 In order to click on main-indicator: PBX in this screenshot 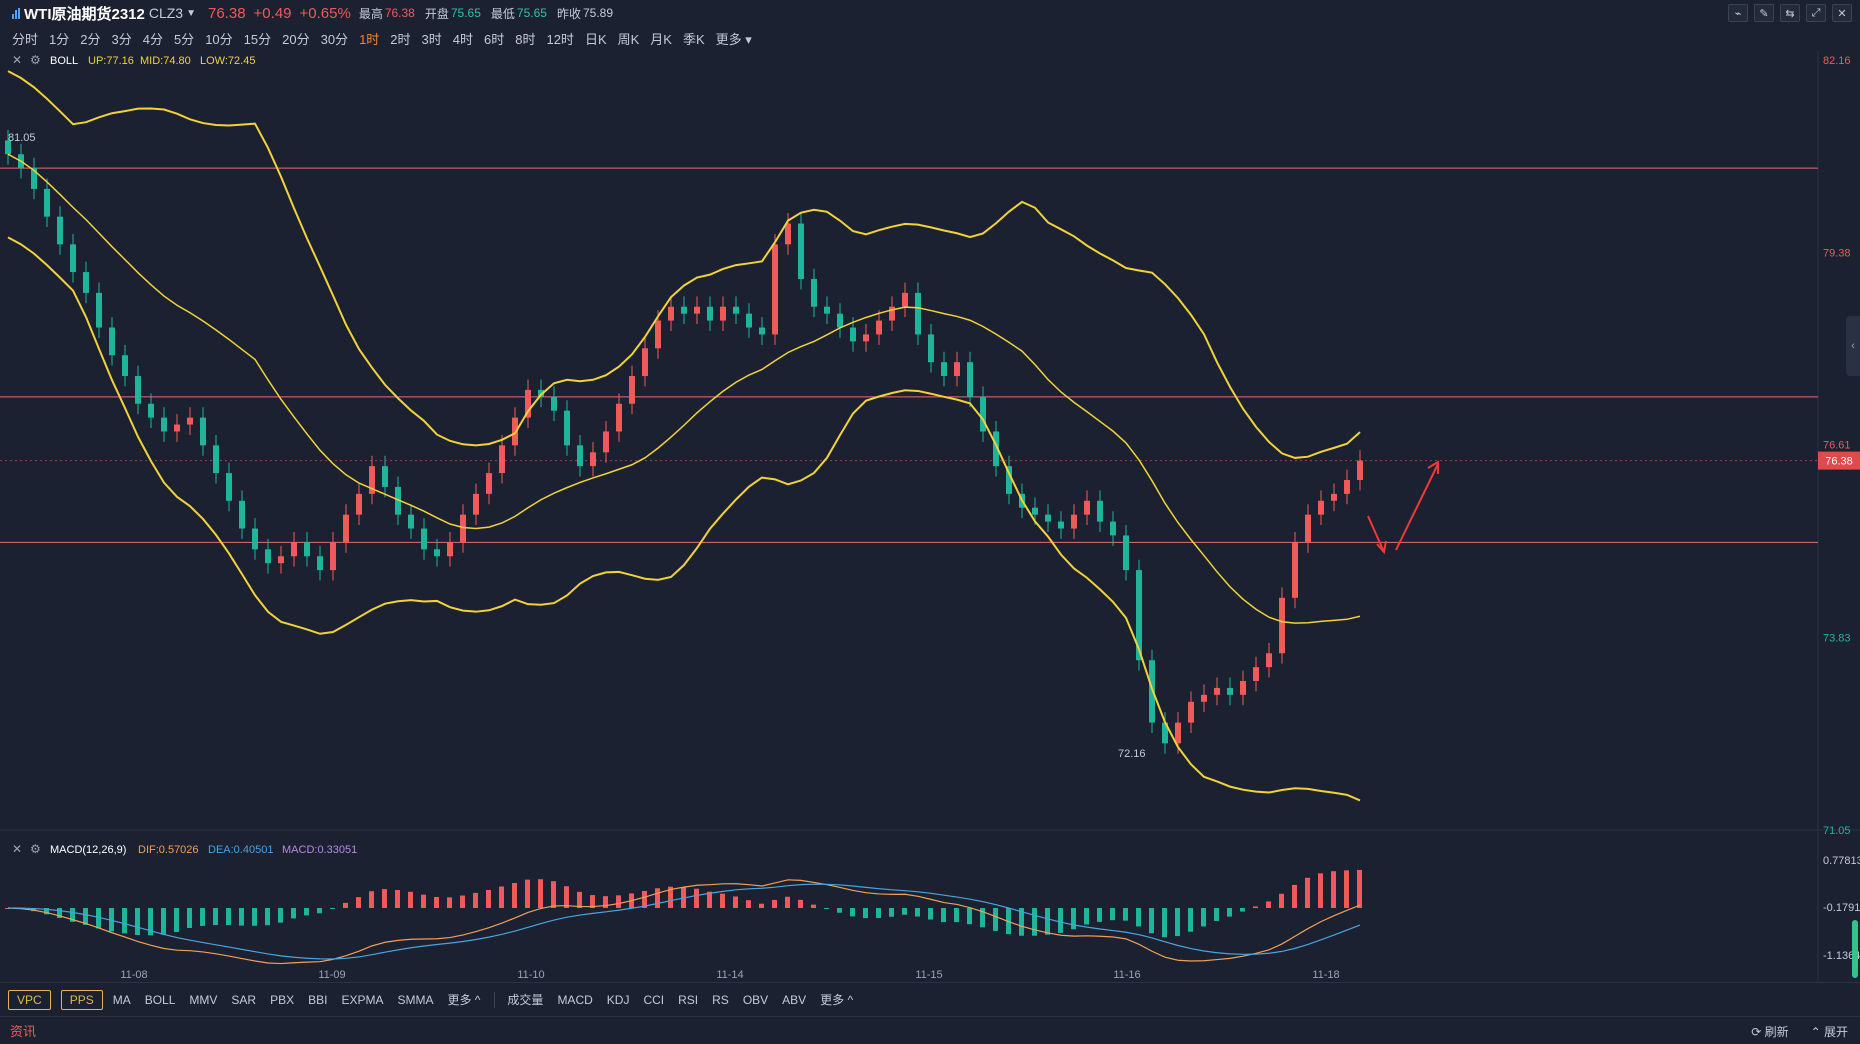, I will do `click(282, 999)`.